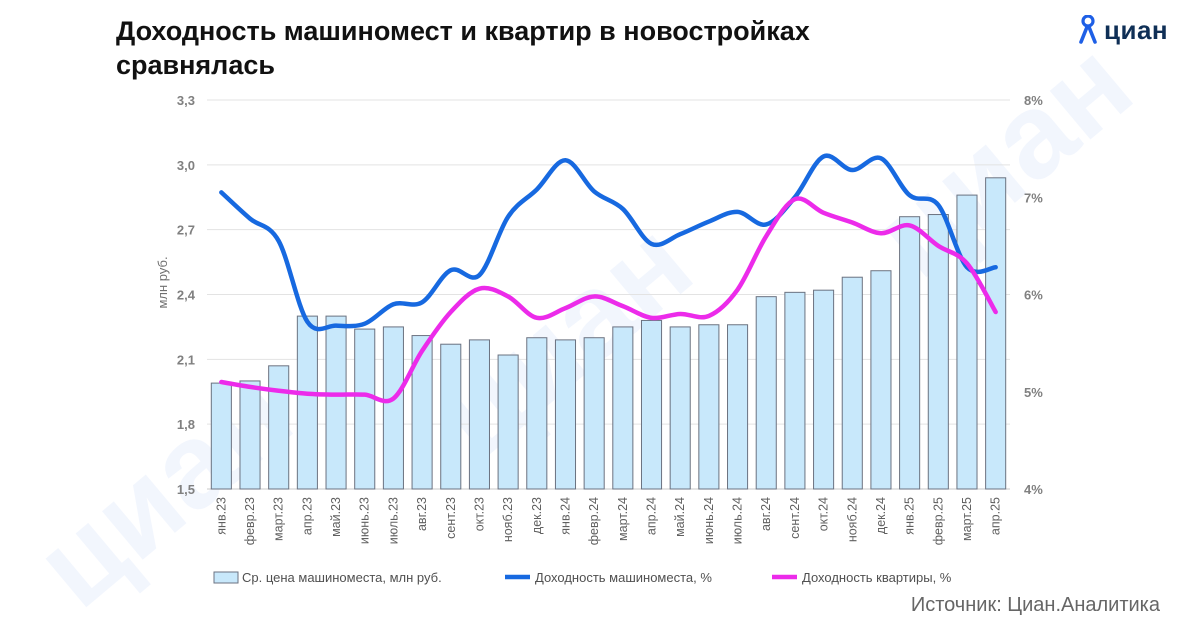  What do you see at coordinates (938, 521) in the screenshot?
I see `x-tick-label: февр.25` at bounding box center [938, 521].